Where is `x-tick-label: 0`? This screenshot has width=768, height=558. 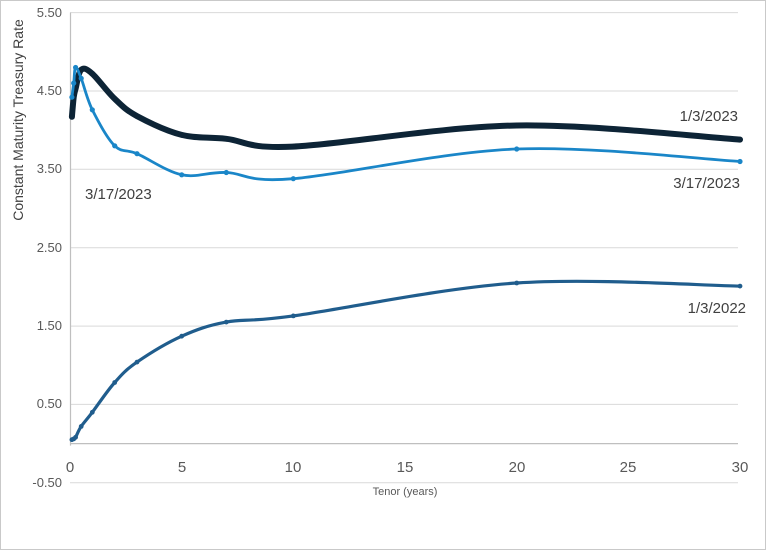 x-tick-label: 0 is located at coordinates (70, 467).